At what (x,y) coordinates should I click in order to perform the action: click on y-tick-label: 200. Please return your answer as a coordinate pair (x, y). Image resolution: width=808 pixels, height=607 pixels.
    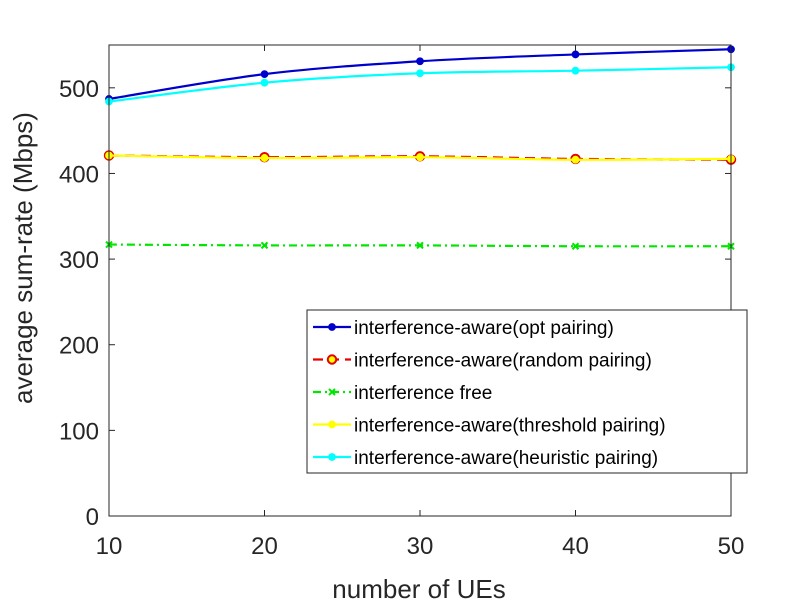
    Looking at the image, I should click on (79, 346).